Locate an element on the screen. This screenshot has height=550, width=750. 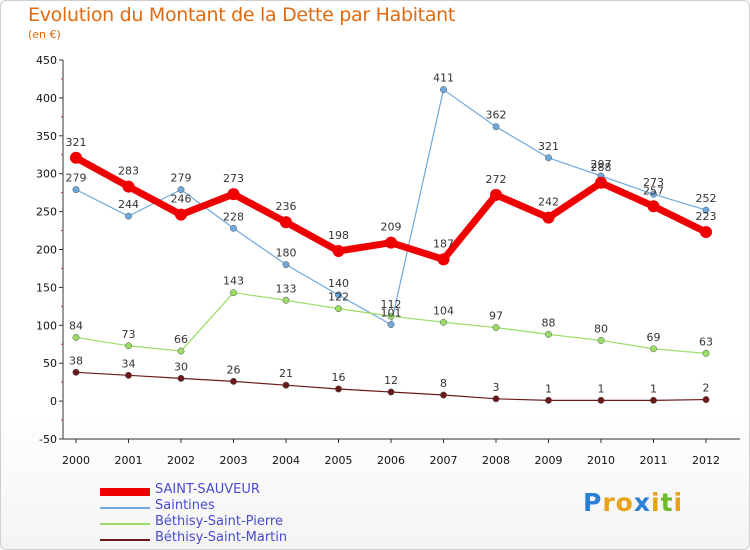
data-label-saintines: 279 is located at coordinates (181, 178).